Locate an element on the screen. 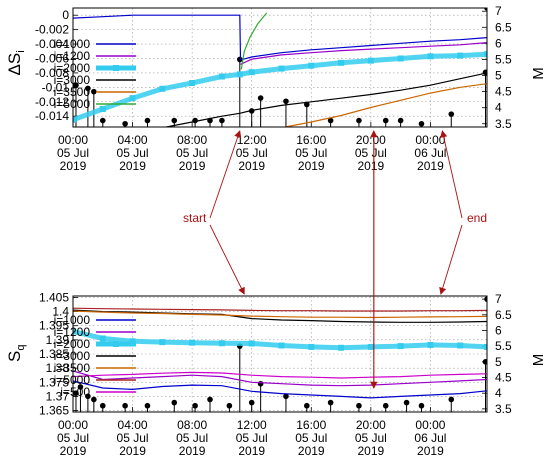  end-annotation: end is located at coordinates (477, 218).